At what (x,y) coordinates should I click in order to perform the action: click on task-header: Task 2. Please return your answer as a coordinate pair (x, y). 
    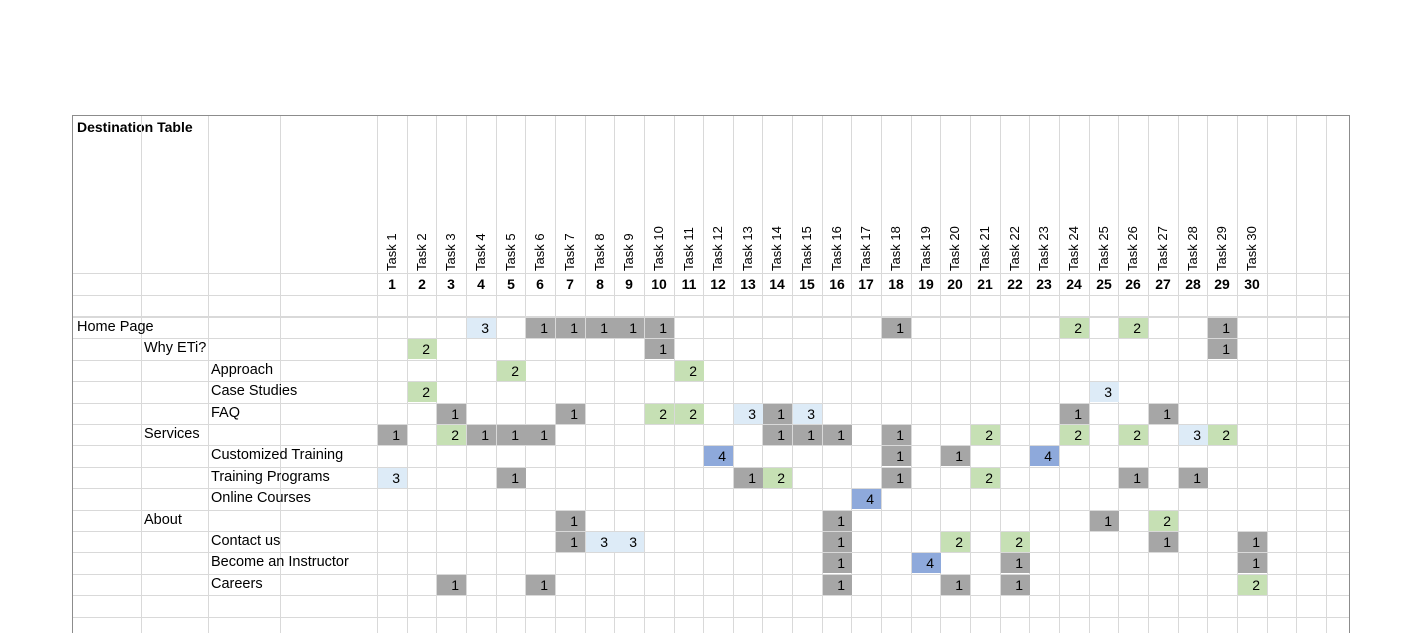
    Looking at the image, I should click on (421, 252).